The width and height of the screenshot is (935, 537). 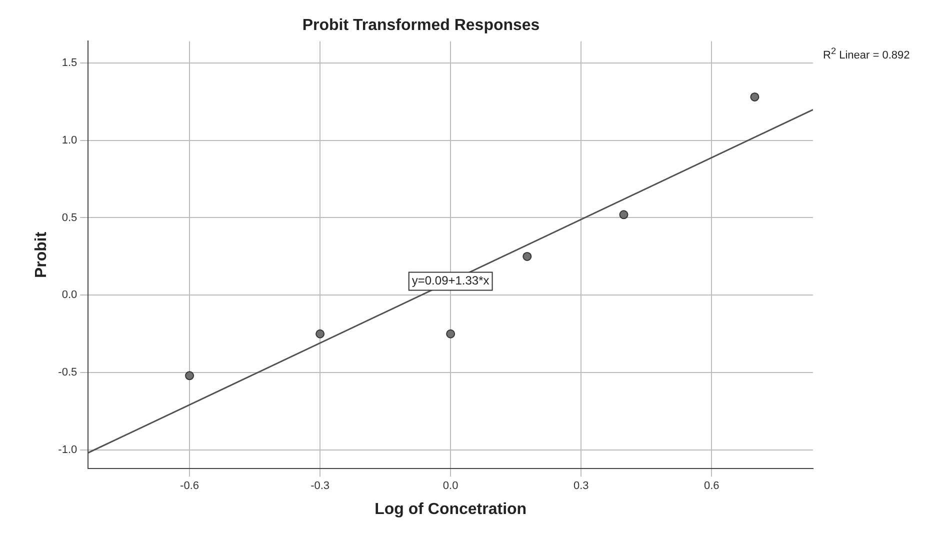 What do you see at coordinates (68, 450) in the screenshot?
I see `y-tick-label: -1.0` at bounding box center [68, 450].